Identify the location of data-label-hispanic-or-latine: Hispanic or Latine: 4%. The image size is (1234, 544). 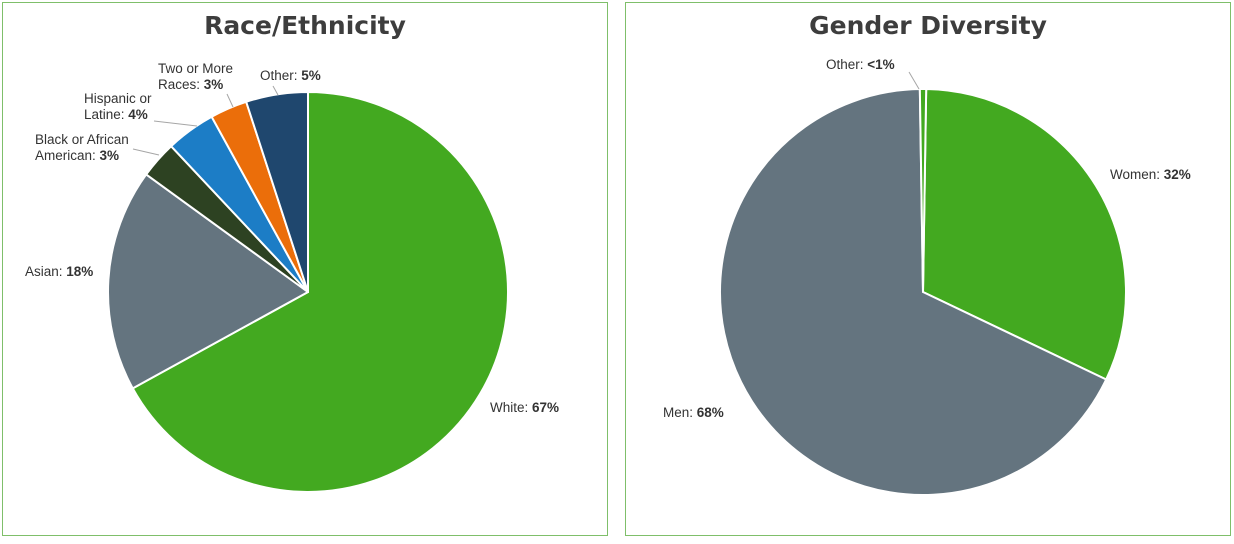
(118, 106).